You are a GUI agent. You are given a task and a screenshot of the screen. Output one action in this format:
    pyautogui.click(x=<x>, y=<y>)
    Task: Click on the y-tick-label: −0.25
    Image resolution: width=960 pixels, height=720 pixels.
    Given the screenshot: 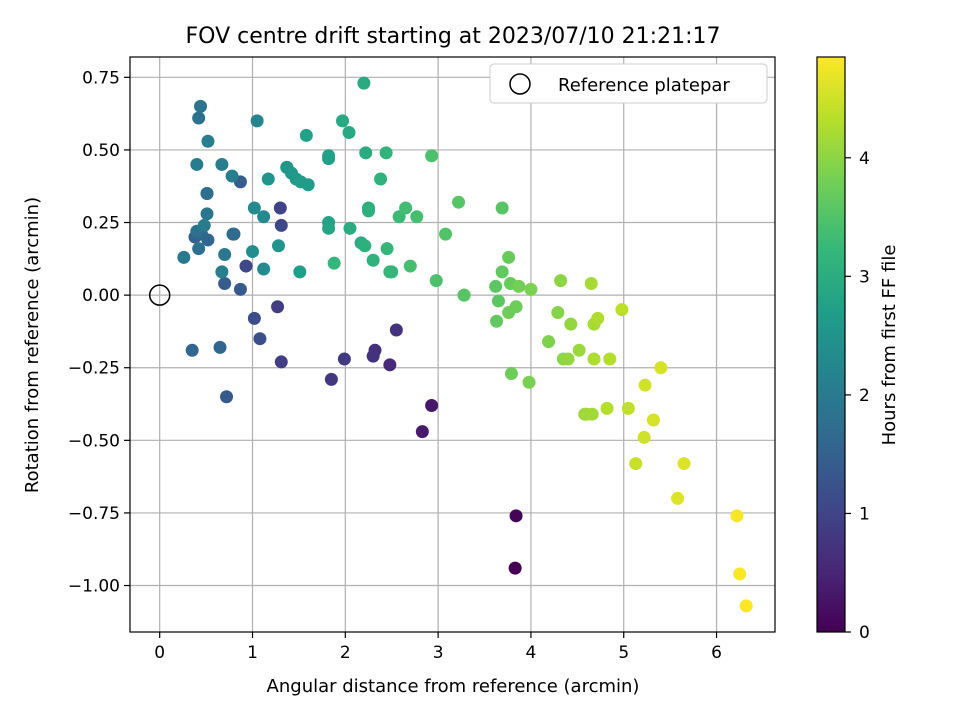 What is the action you would take?
    pyautogui.click(x=94, y=369)
    